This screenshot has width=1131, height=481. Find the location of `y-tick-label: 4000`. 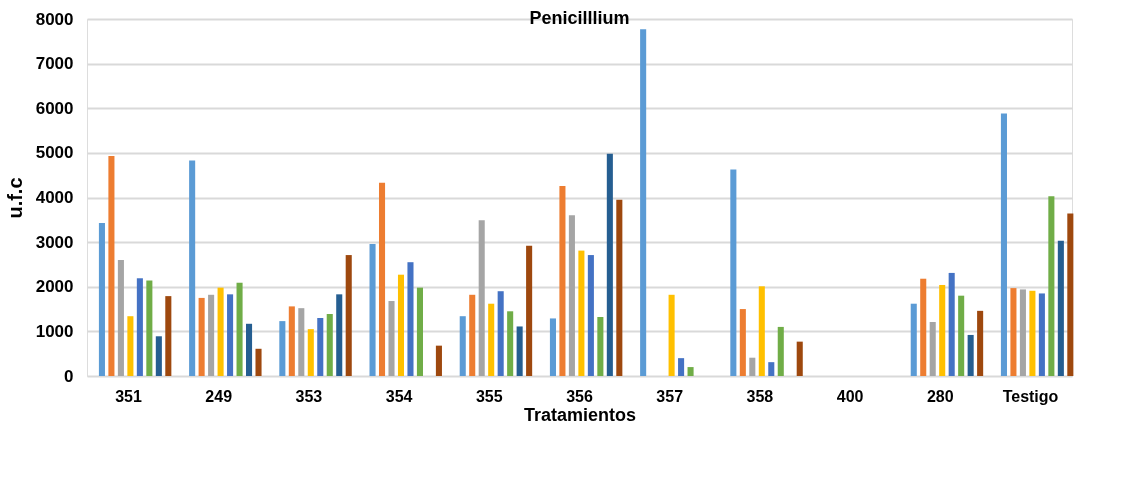

y-tick-label: 4000 is located at coordinates (54, 197).